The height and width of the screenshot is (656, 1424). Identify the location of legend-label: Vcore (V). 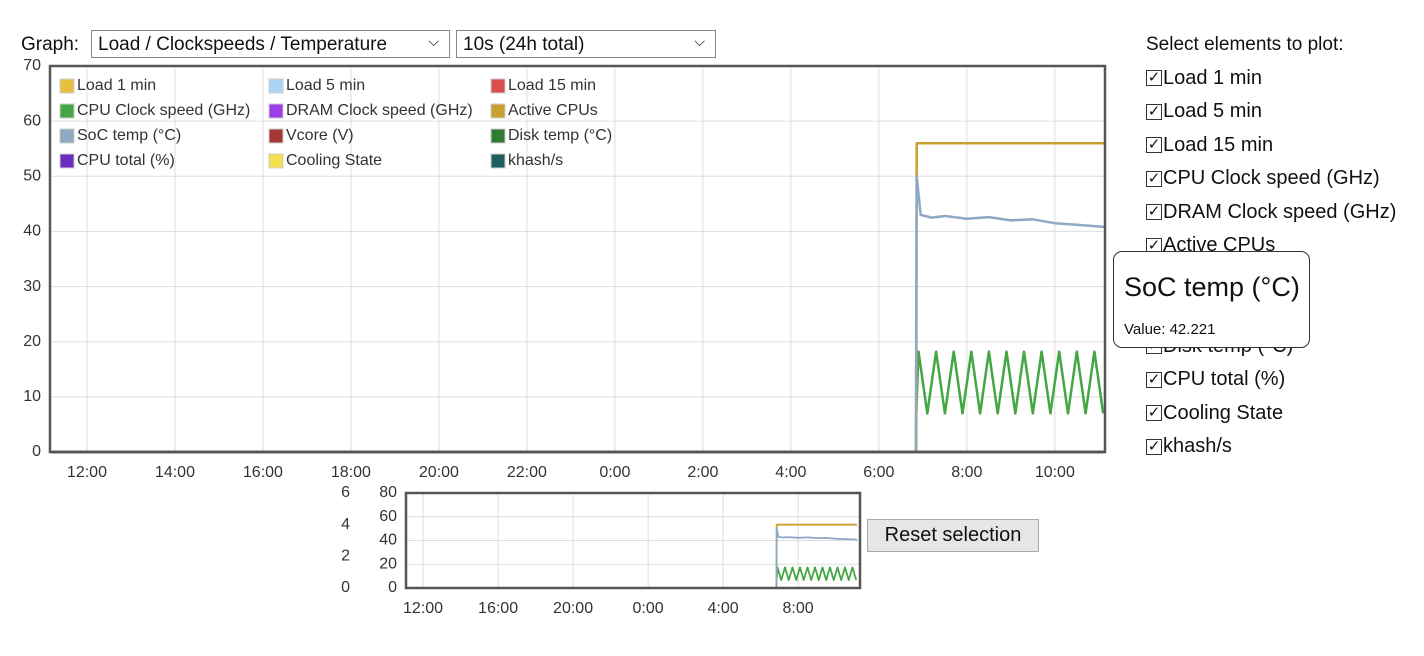
(320, 135).